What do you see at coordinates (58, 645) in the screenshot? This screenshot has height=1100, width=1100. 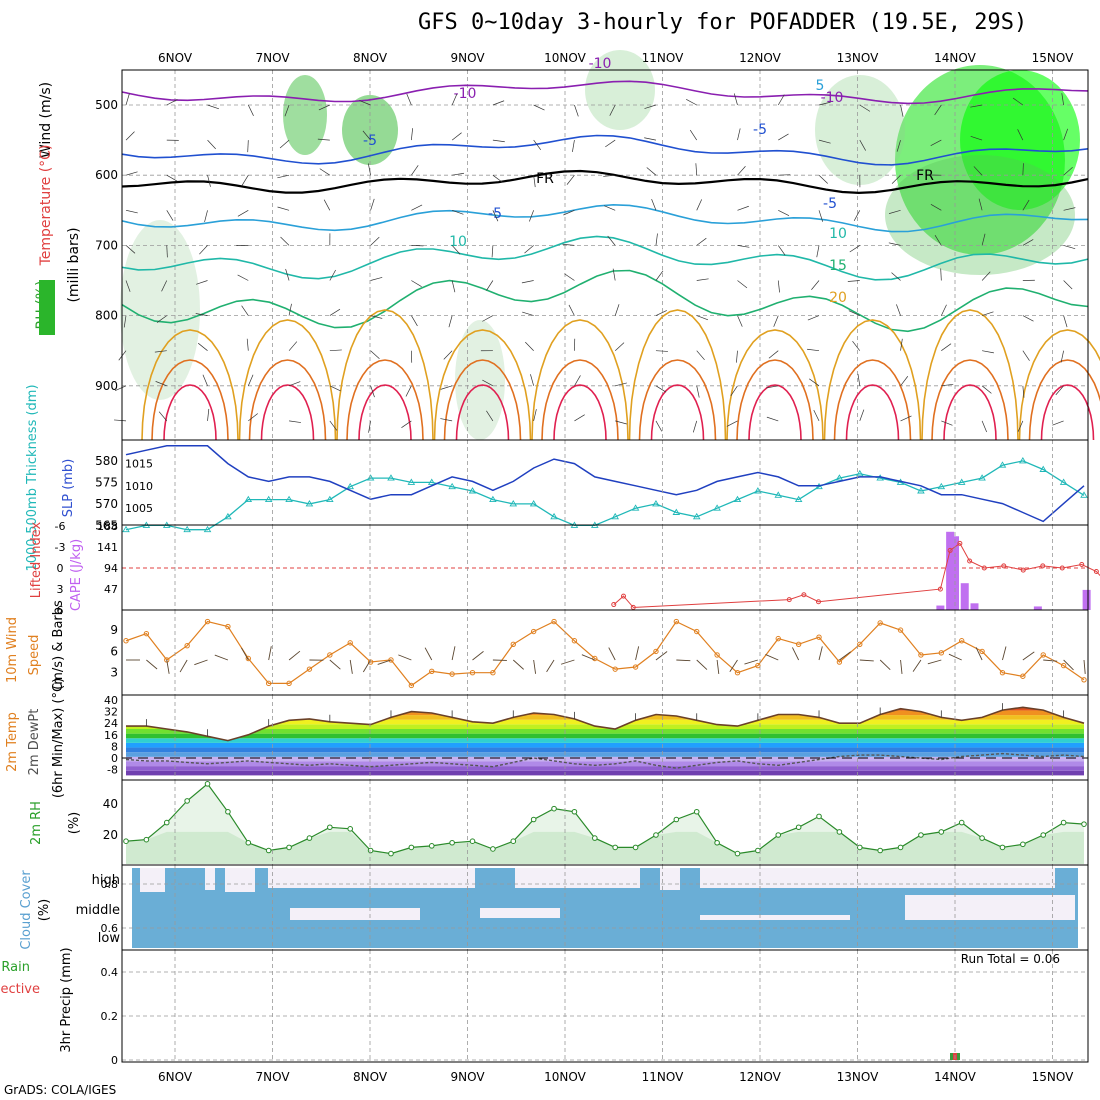 I see `wind-ylabel: (m/s) & Barbs` at bounding box center [58, 645].